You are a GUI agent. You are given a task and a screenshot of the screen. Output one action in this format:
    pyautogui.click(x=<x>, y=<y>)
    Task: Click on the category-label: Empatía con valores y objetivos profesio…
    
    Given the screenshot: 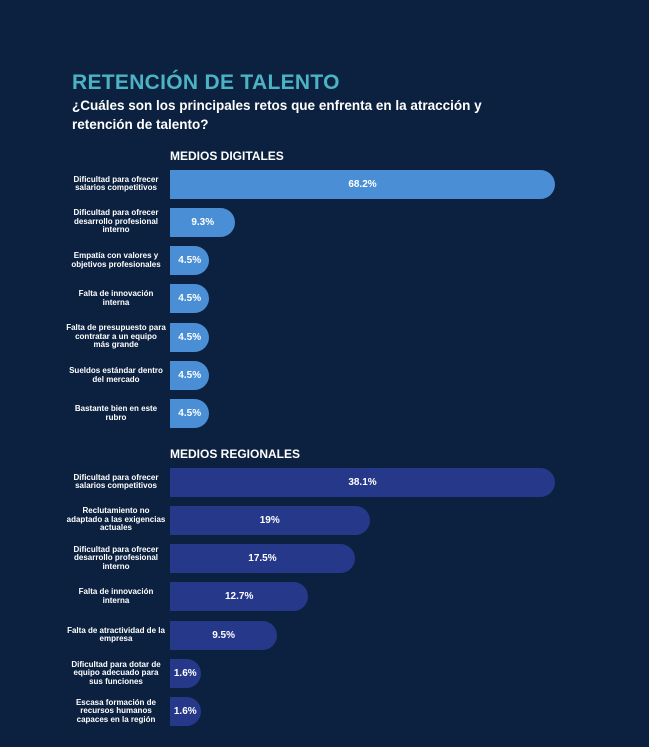 What is the action you would take?
    pyautogui.click(x=116, y=260)
    